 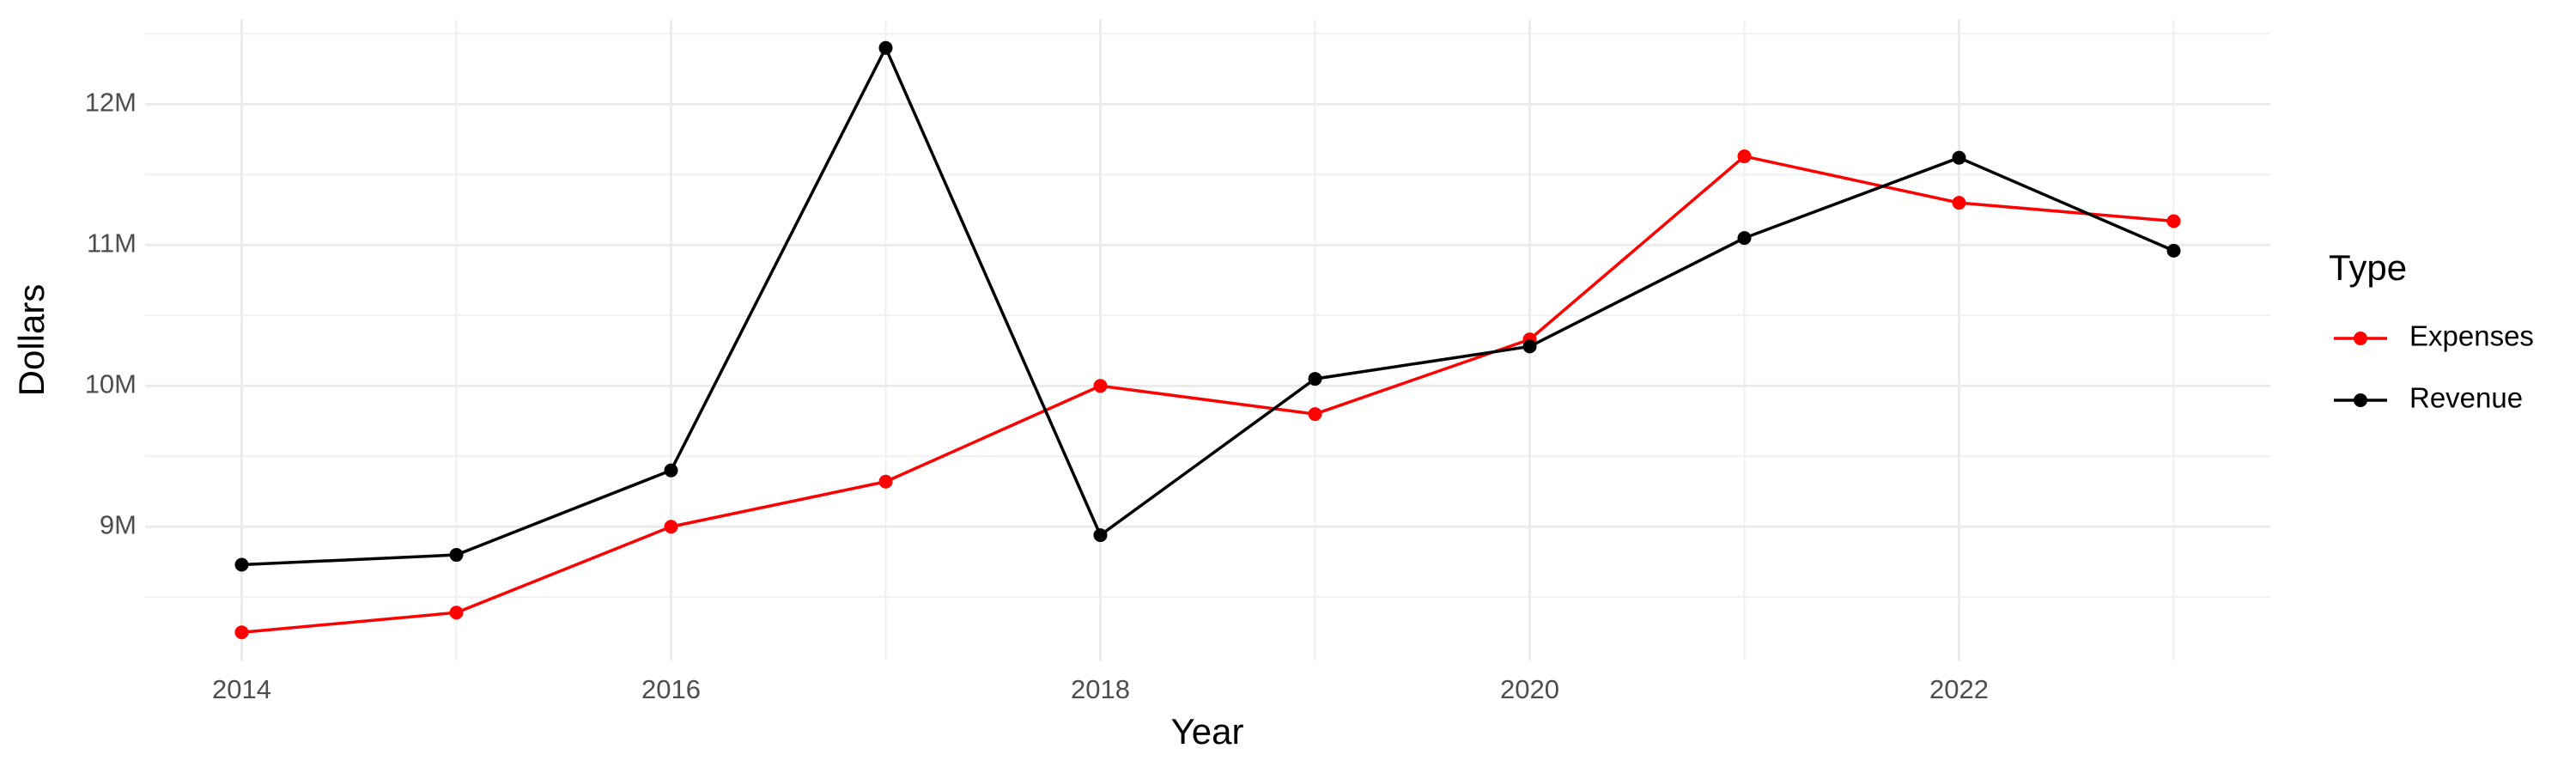 I want to click on y-tick-label: 10M, so click(x=111, y=383).